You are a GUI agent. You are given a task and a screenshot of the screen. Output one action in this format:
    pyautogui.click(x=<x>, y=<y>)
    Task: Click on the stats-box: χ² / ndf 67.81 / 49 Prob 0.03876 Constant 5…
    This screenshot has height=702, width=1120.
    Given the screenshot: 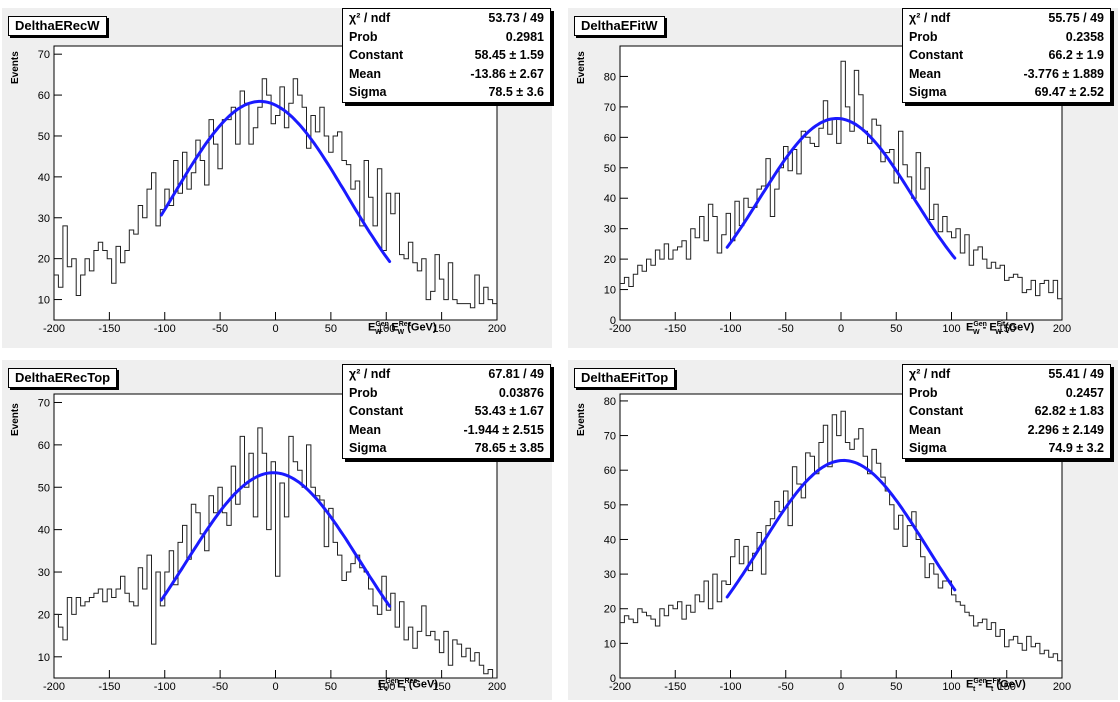 What is the action you would take?
    pyautogui.click(x=446, y=411)
    